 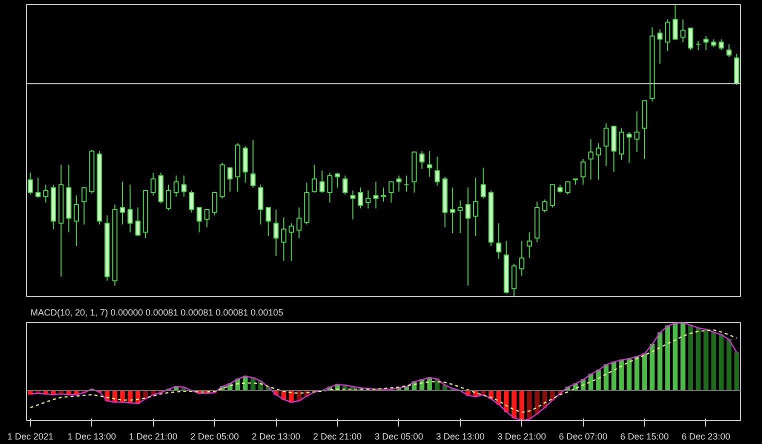 What do you see at coordinates (276, 437) in the screenshot?
I see `x-tick-label: 2 Dec 13:00` at bounding box center [276, 437].